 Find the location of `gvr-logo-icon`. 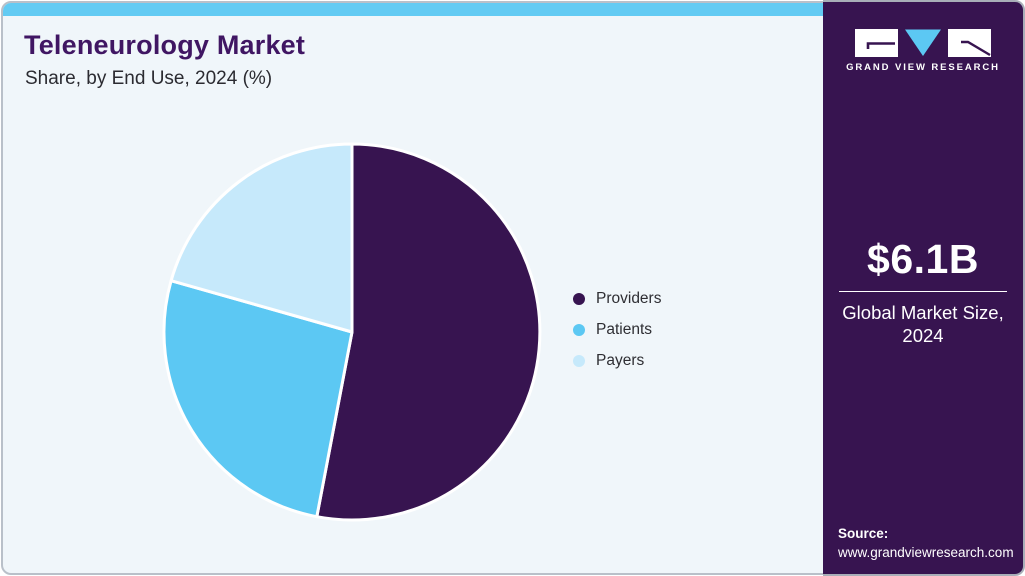

gvr-logo-icon is located at coordinates (923, 43).